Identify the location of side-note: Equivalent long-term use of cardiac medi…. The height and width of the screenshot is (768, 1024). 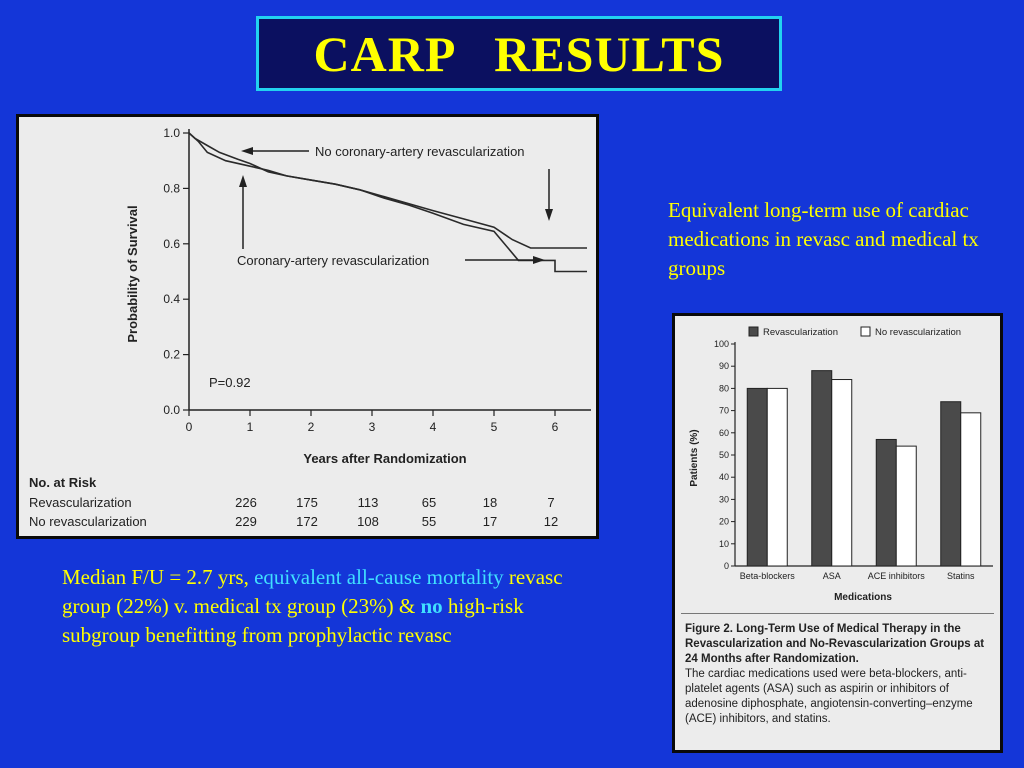
(823, 239).